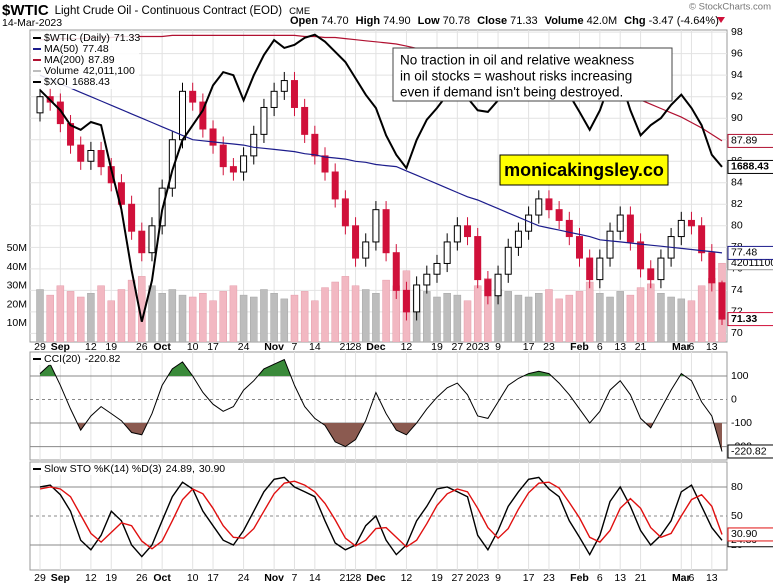 This screenshot has width=773, height=587. Describe the element at coordinates (25, 10) in the screenshot. I see `symbol: $WTIC` at that location.